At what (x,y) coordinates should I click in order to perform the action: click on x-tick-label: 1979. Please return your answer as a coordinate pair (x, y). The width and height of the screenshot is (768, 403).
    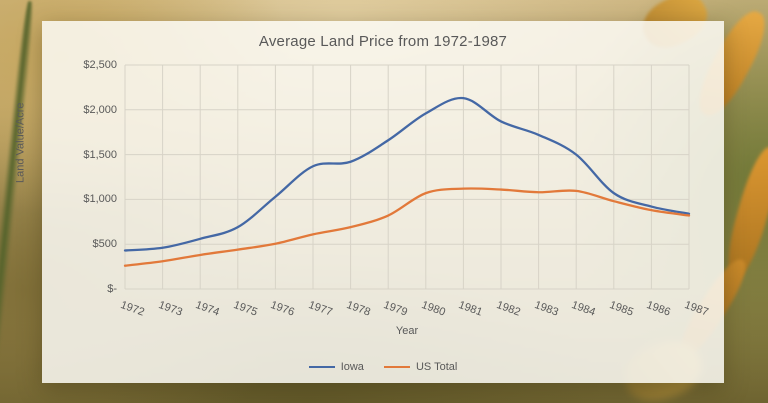
    Looking at the image, I should click on (396, 309).